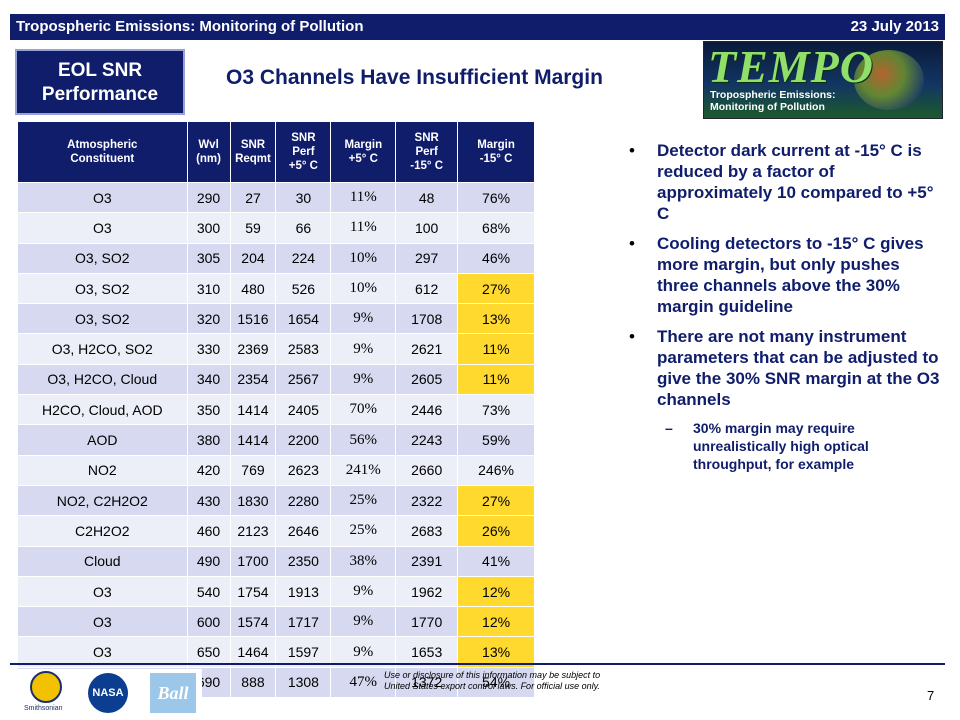 The width and height of the screenshot is (960, 720). Describe the element at coordinates (208, 197) in the screenshot. I see `table-cell: 290` at that location.